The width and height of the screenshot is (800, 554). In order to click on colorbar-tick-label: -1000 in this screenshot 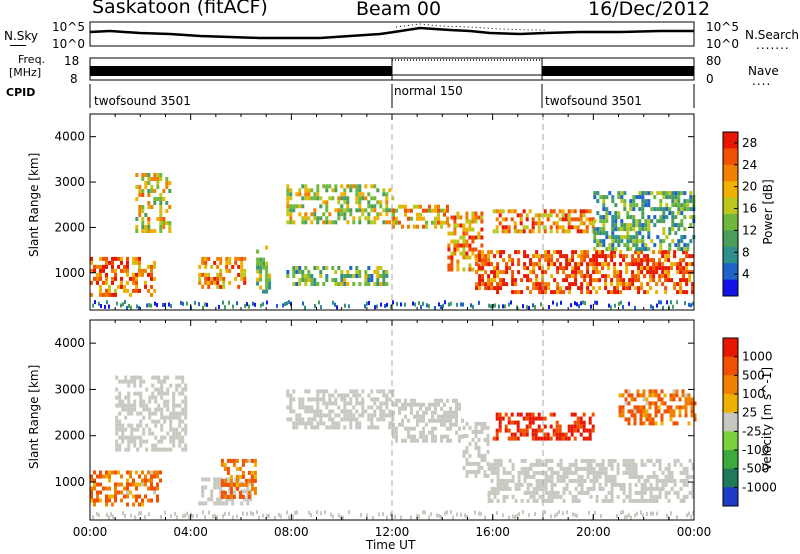, I will do `click(759, 487)`.